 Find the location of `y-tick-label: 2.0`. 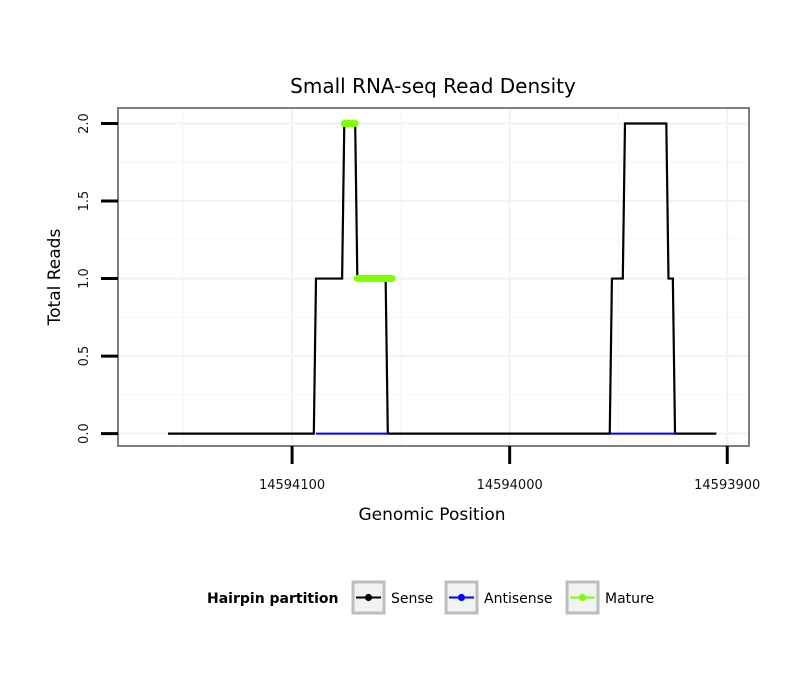

y-tick-label: 2.0 is located at coordinates (84, 123).